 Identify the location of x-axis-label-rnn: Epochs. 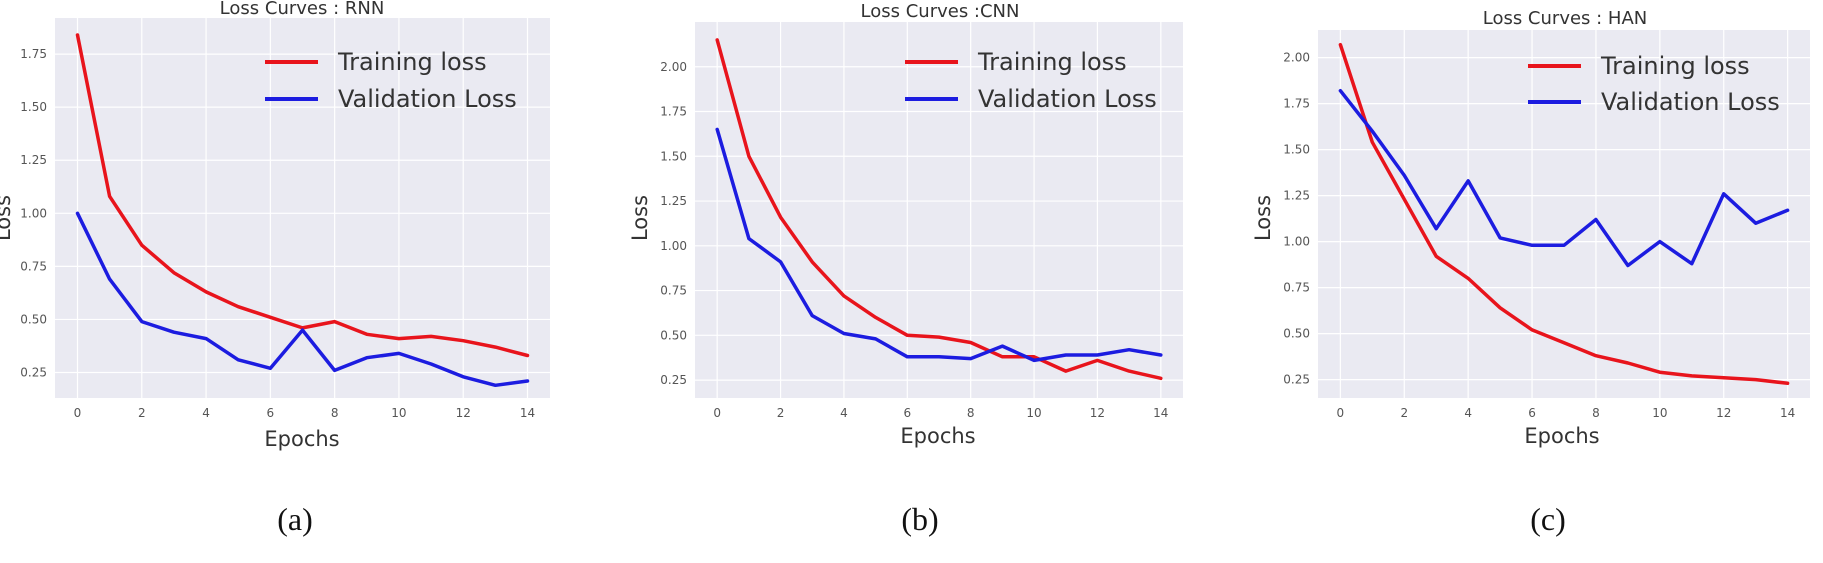
(301, 439).